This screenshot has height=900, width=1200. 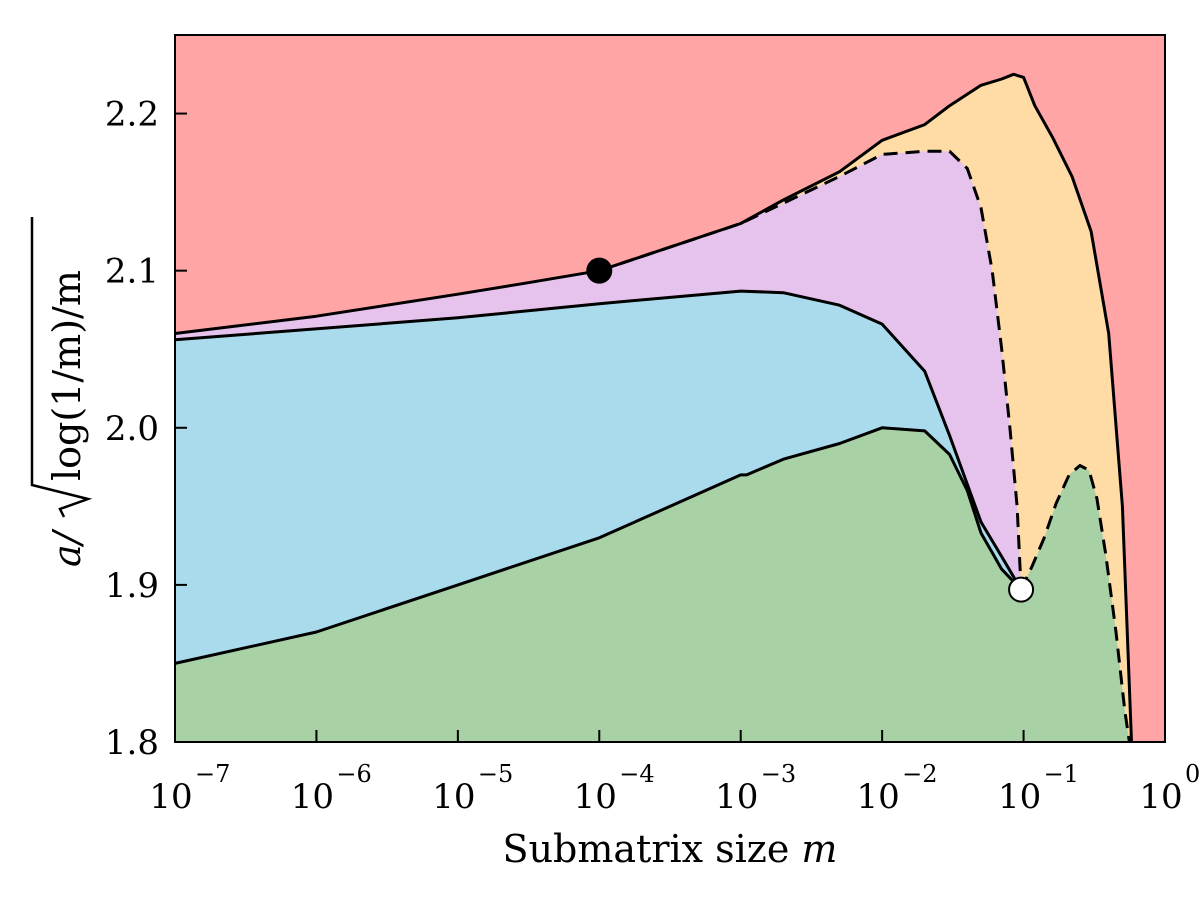 What do you see at coordinates (132, 272) in the screenshot?
I see `y-tick-label: 2.1` at bounding box center [132, 272].